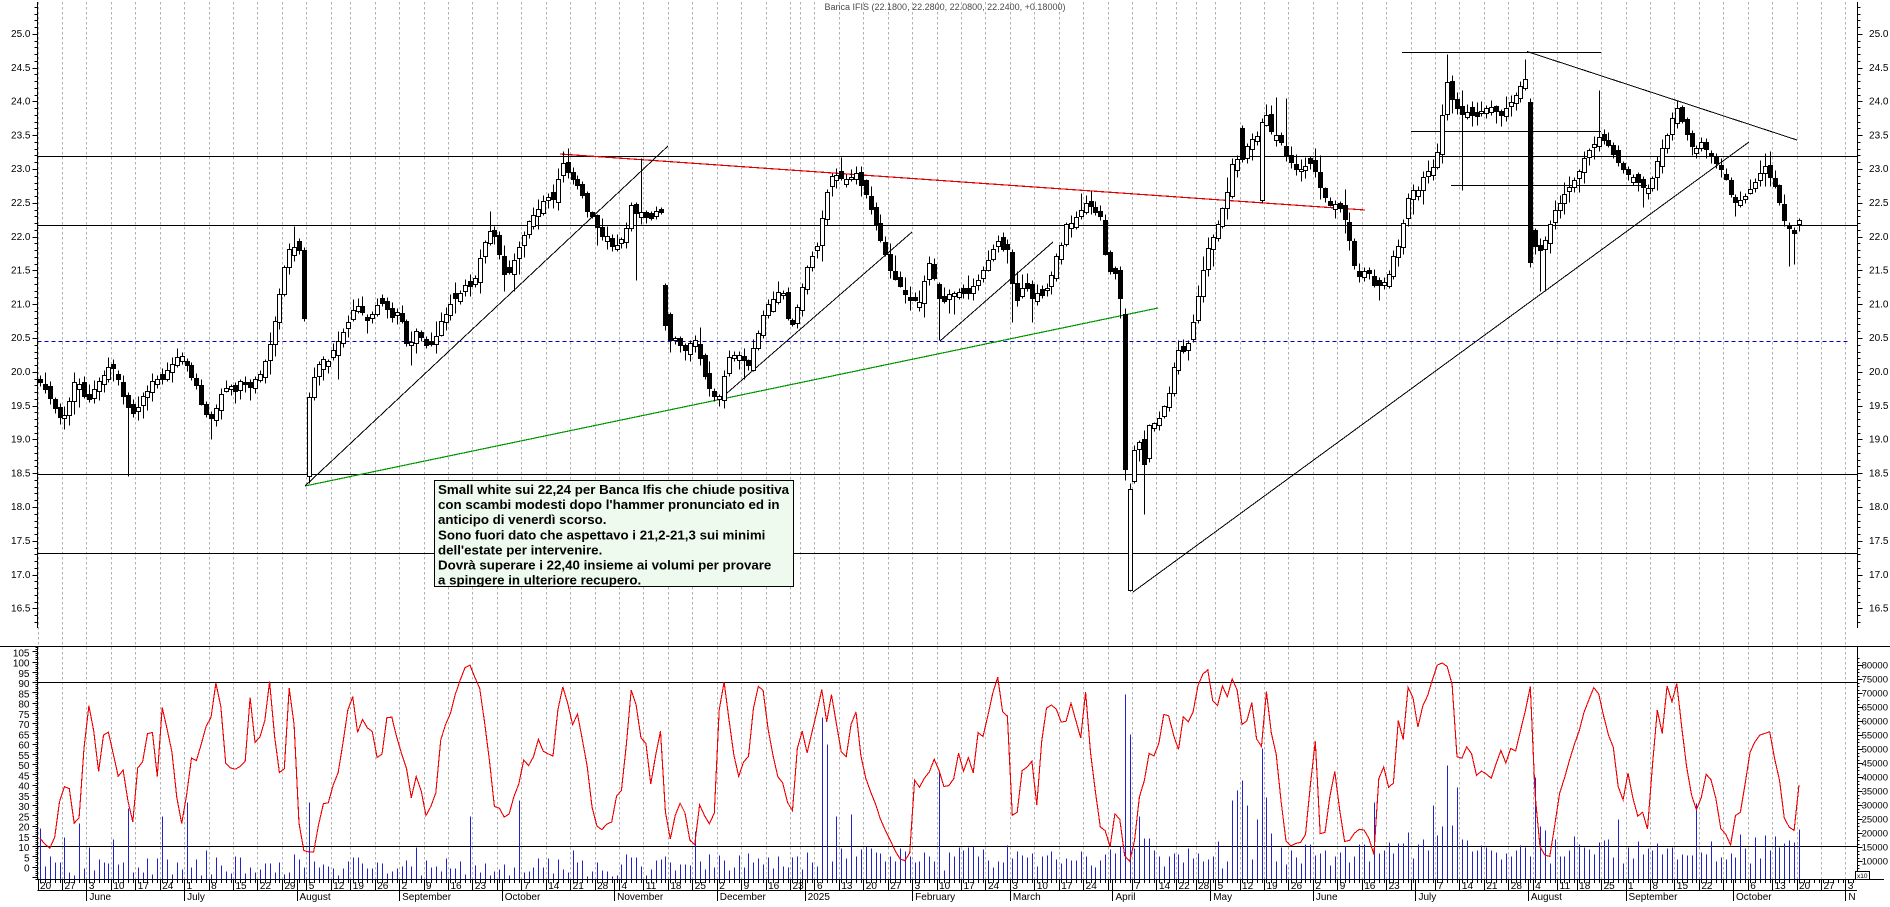  Describe the element at coordinates (290, 886) in the screenshot. I see `svg-text: 29` at that location.